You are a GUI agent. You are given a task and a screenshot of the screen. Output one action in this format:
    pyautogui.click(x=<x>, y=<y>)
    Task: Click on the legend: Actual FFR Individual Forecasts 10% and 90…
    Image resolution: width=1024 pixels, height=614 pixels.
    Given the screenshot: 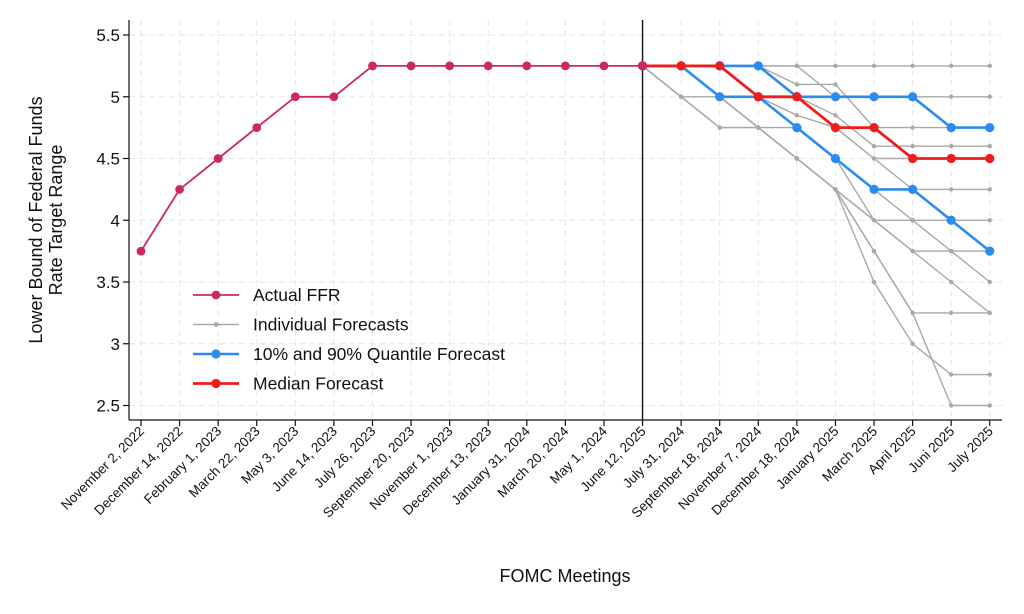 What is the action you would take?
    pyautogui.click(x=349, y=339)
    